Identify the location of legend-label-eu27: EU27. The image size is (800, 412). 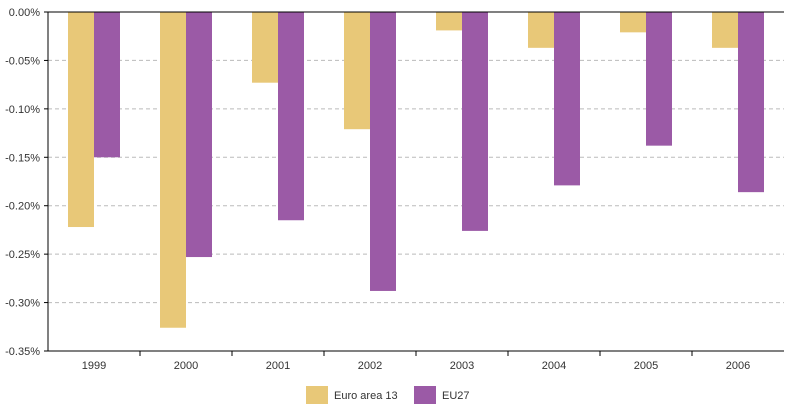
(456, 396).